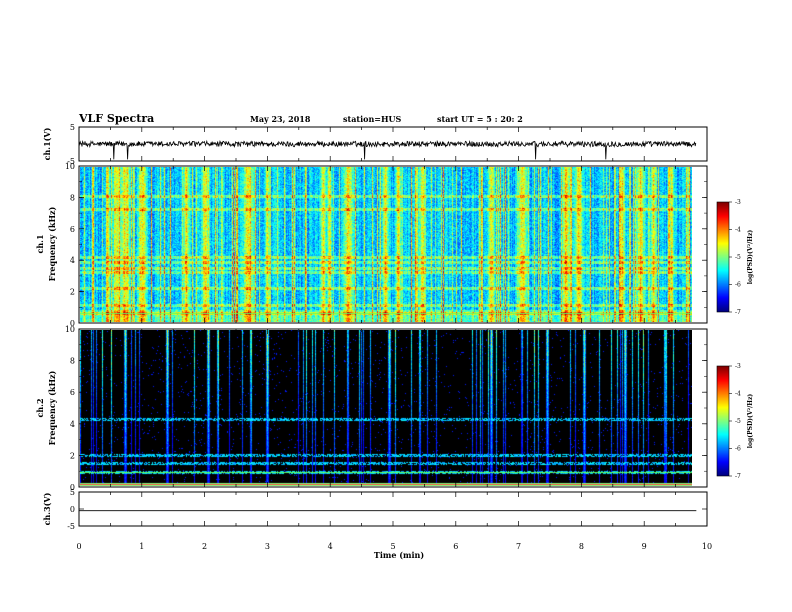 This screenshot has height=612, width=792. I want to click on ch1-colorbar-label: log(PSD)(V²/Hz), so click(750, 257).